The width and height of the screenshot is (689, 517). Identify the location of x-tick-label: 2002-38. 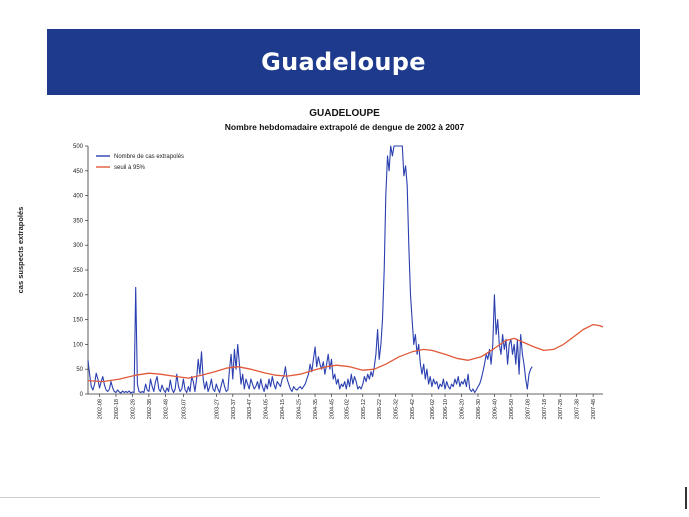
(150, 409).